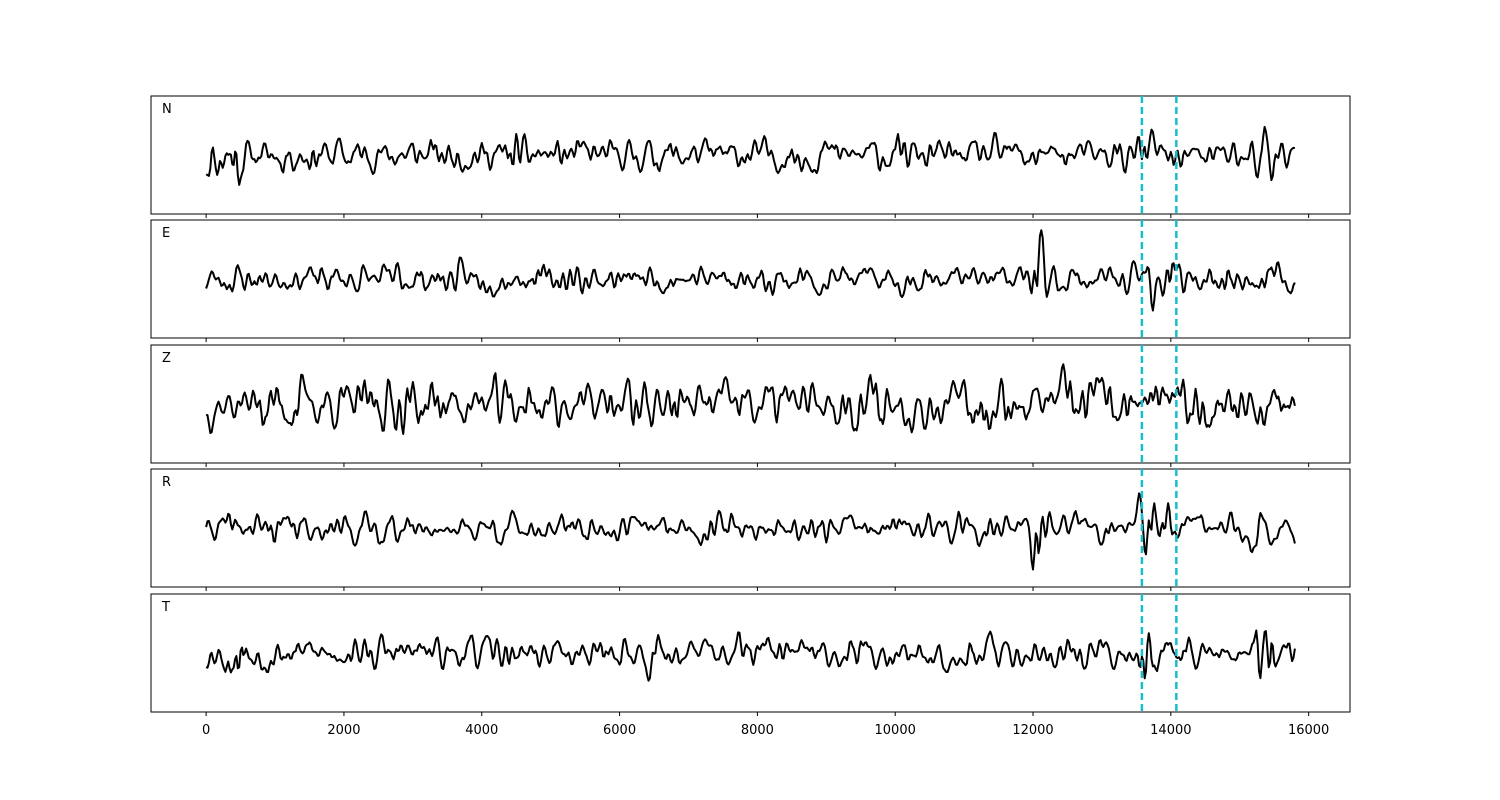 This screenshot has height=800, width=1500. I want to click on x-tick-label: 4000, so click(481, 730).